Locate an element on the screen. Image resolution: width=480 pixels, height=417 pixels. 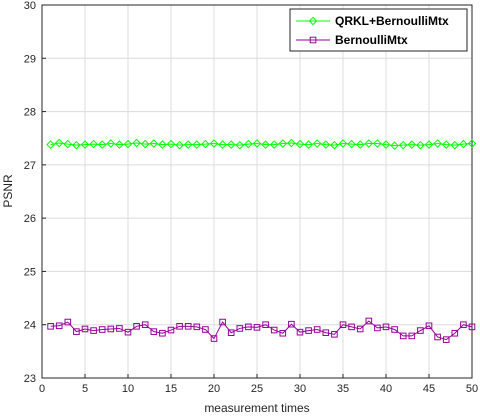
x-tick-label: 30 is located at coordinates (300, 389).